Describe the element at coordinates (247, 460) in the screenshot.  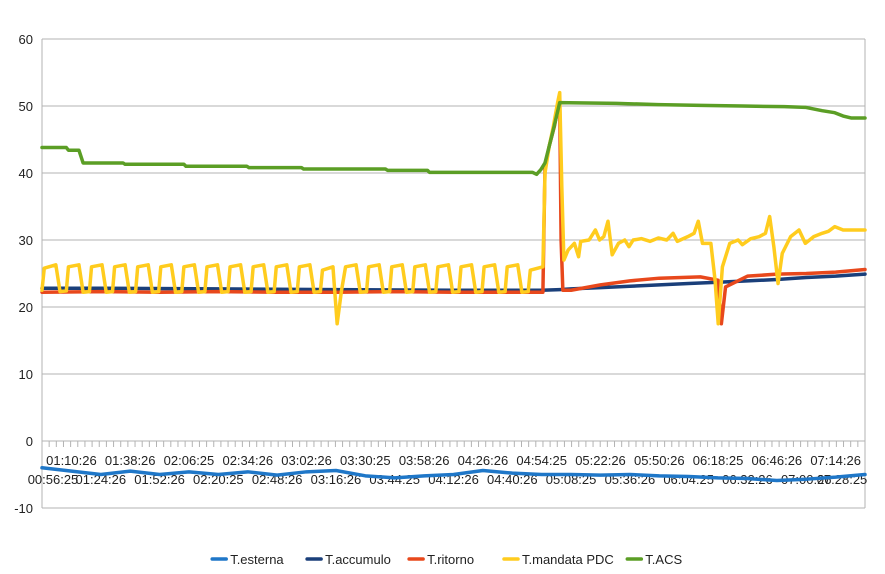
I see `x-tick-label: 02:34:26` at that location.